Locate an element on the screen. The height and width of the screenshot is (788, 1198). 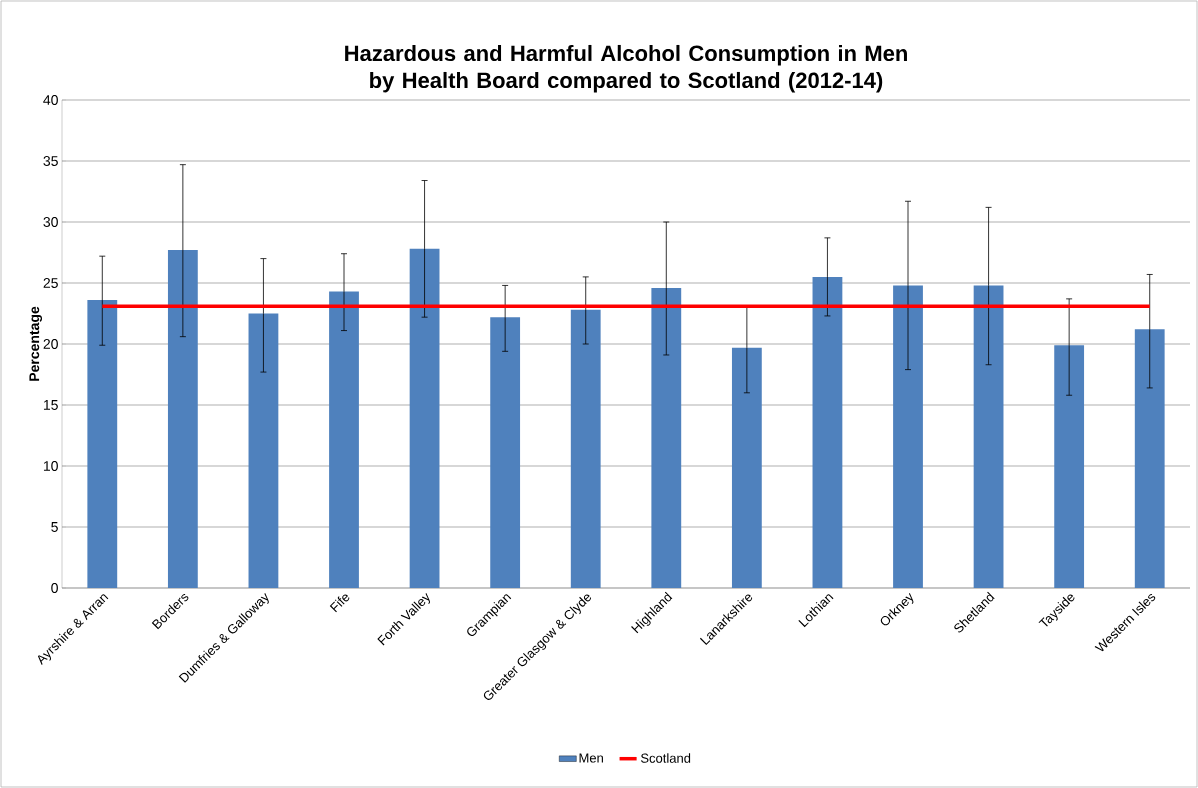
y-axis-title: Percentage is located at coordinates (36, 343).